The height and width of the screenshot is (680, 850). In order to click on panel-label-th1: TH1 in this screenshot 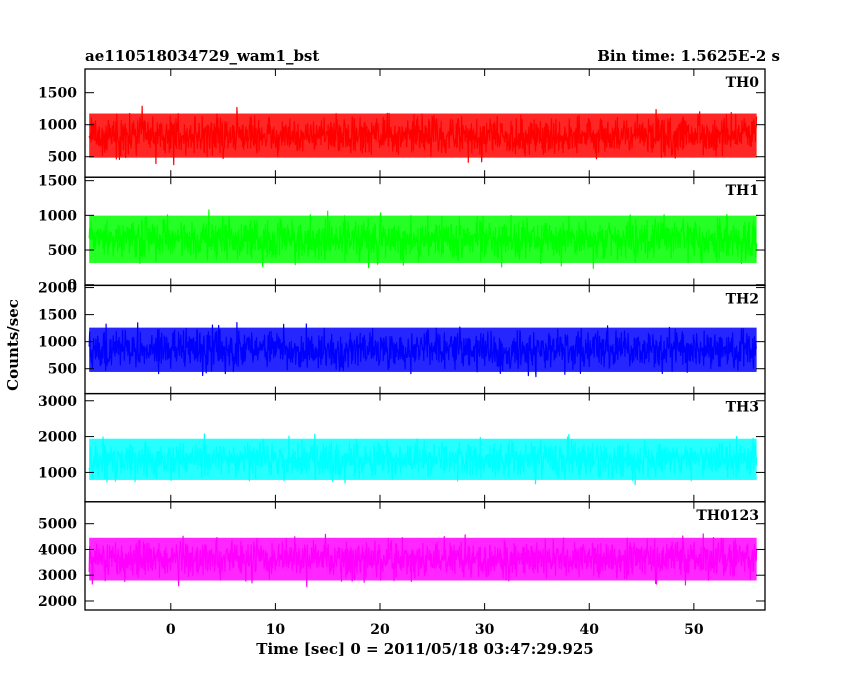, I will do `click(742, 191)`.